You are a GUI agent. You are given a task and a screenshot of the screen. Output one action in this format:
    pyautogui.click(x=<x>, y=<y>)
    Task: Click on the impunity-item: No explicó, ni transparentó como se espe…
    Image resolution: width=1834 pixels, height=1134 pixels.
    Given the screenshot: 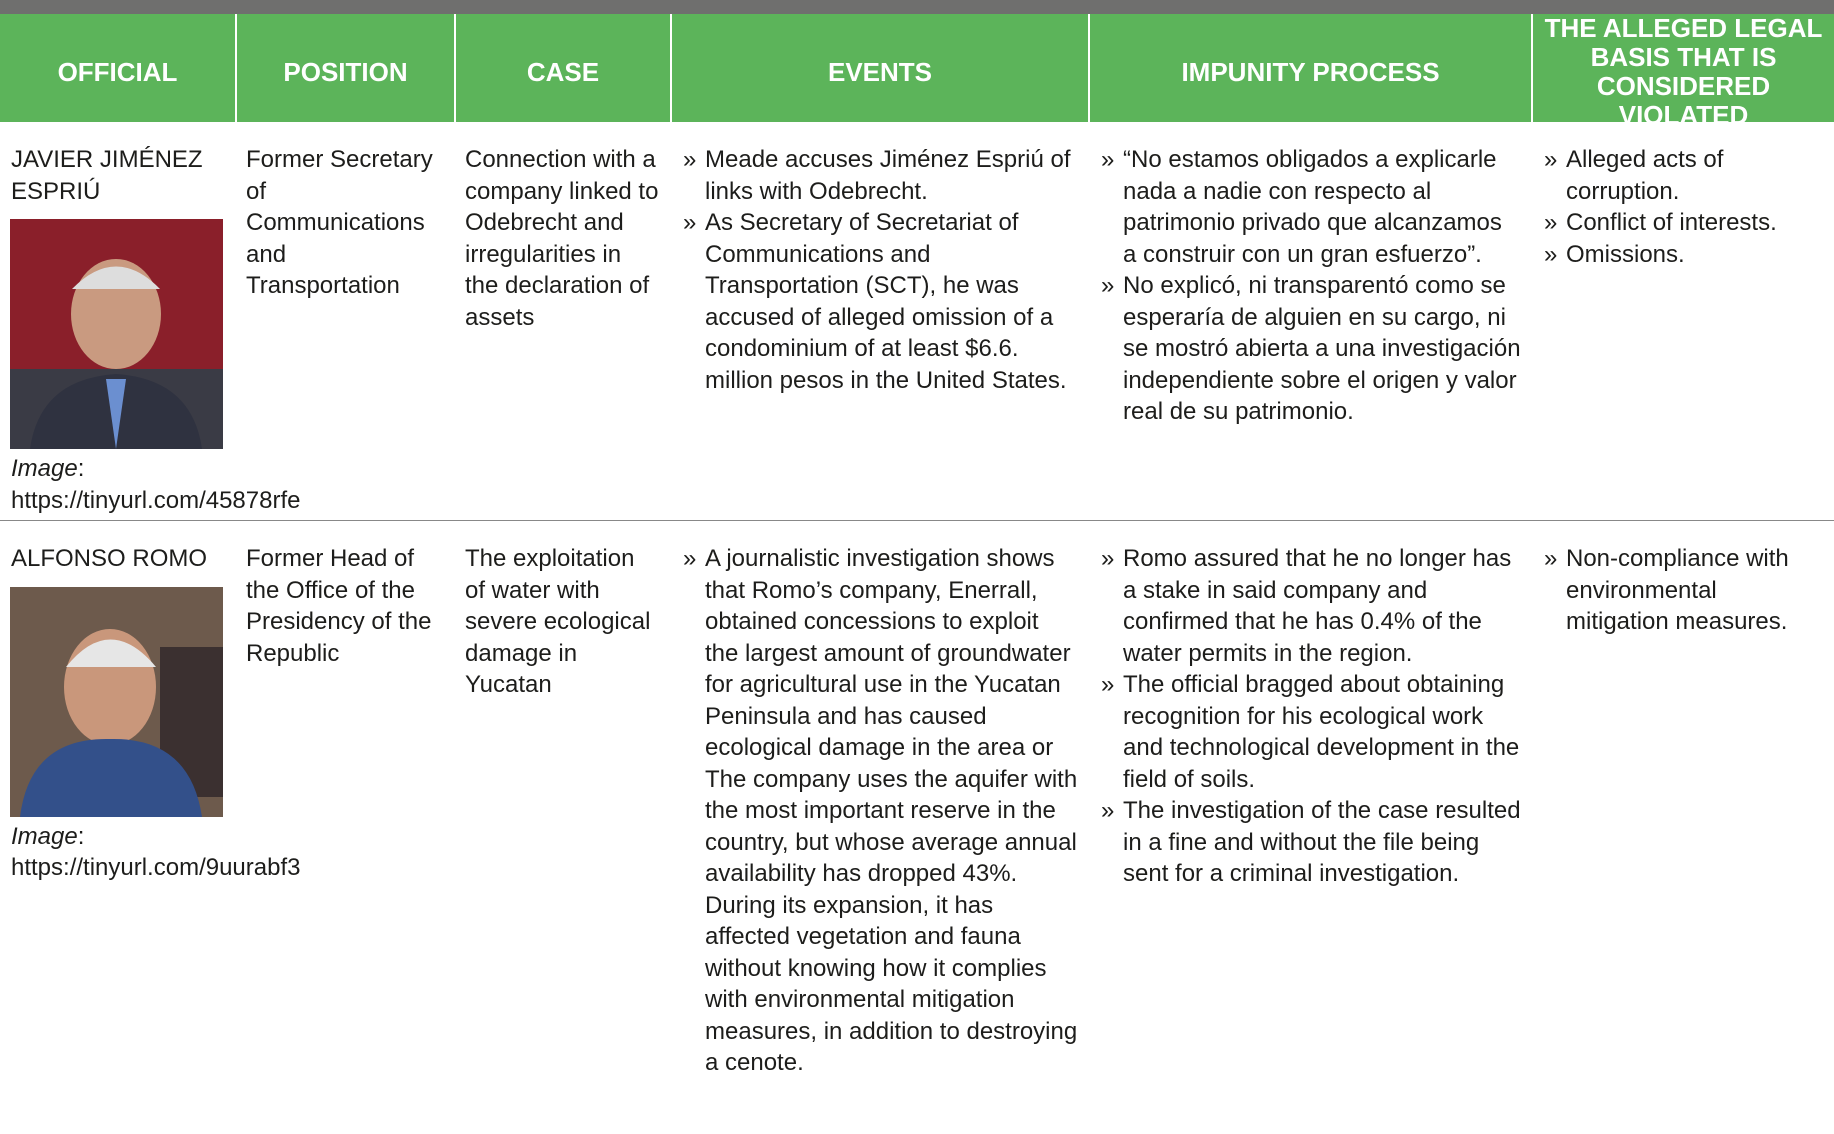 What is the action you would take?
    pyautogui.click(x=1310, y=349)
    